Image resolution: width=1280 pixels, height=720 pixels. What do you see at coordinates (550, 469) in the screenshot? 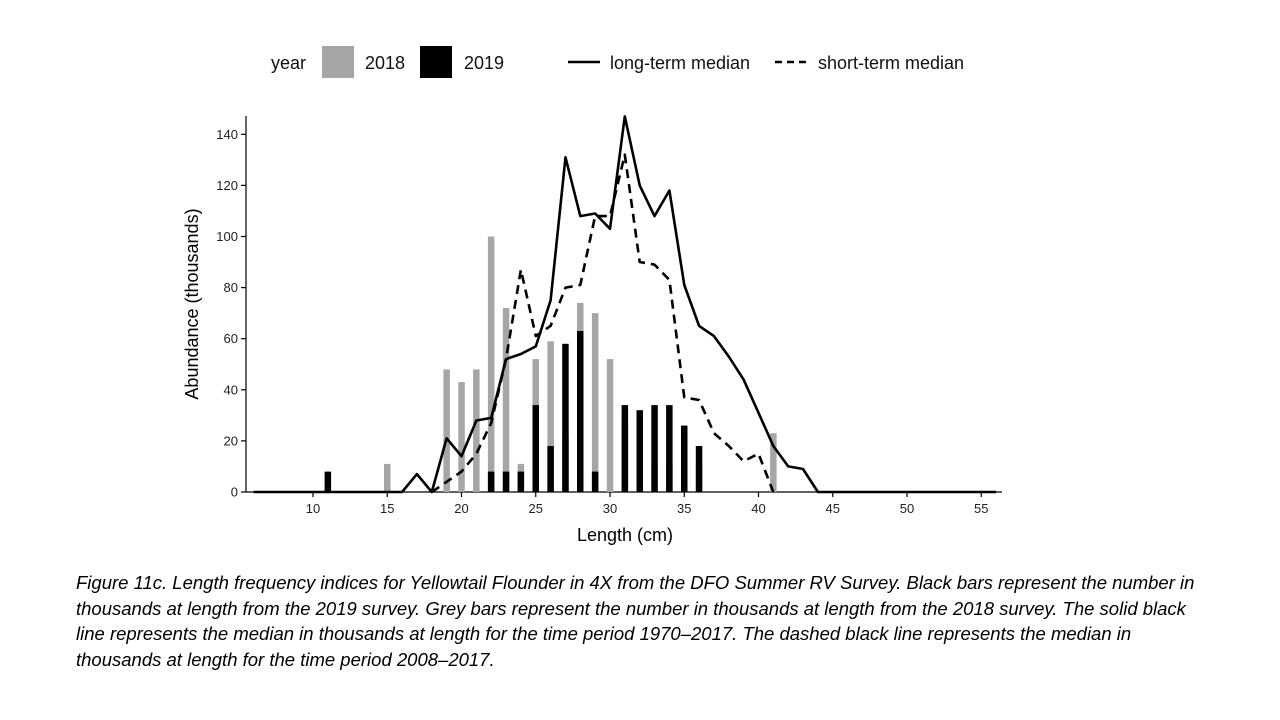
I see `bar-2019-26cm` at bounding box center [550, 469].